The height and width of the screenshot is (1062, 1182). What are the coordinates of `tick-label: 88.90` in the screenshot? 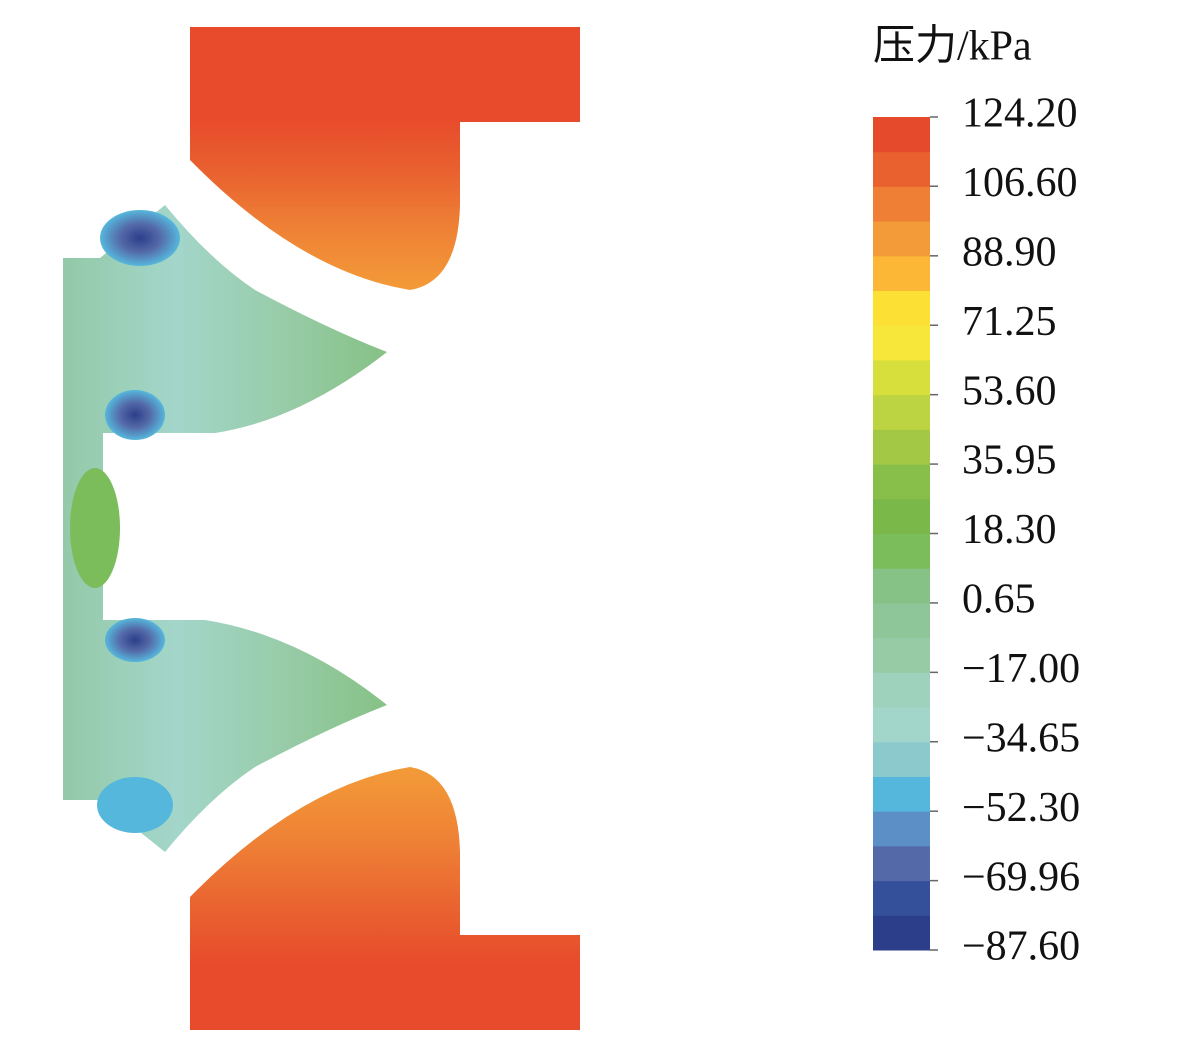 It's located at (1009, 252).